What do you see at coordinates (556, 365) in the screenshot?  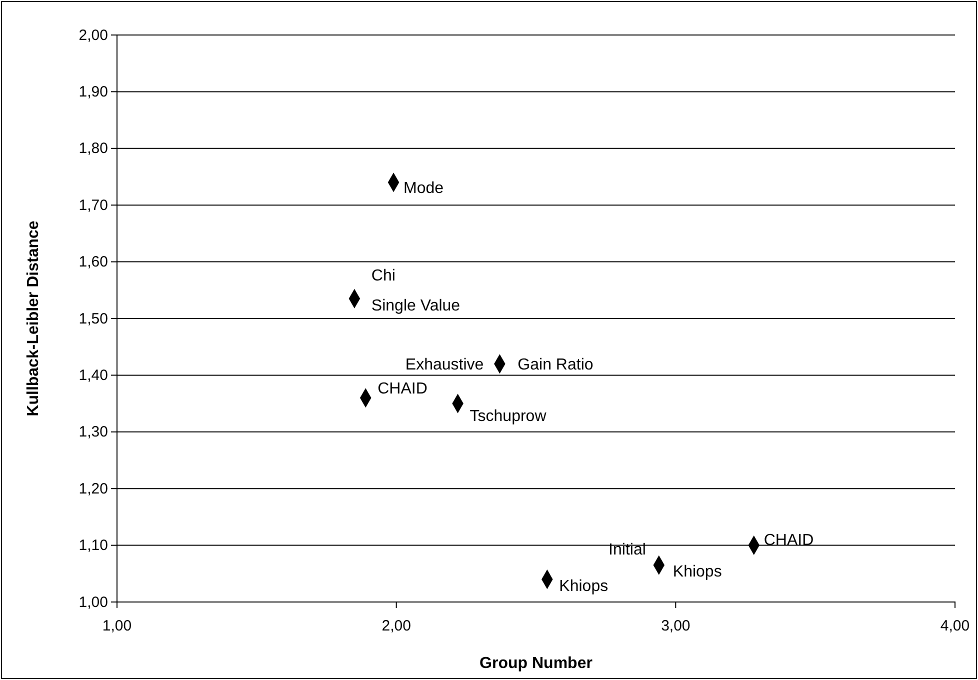 I see `annotation: Gain Ratio` at bounding box center [556, 365].